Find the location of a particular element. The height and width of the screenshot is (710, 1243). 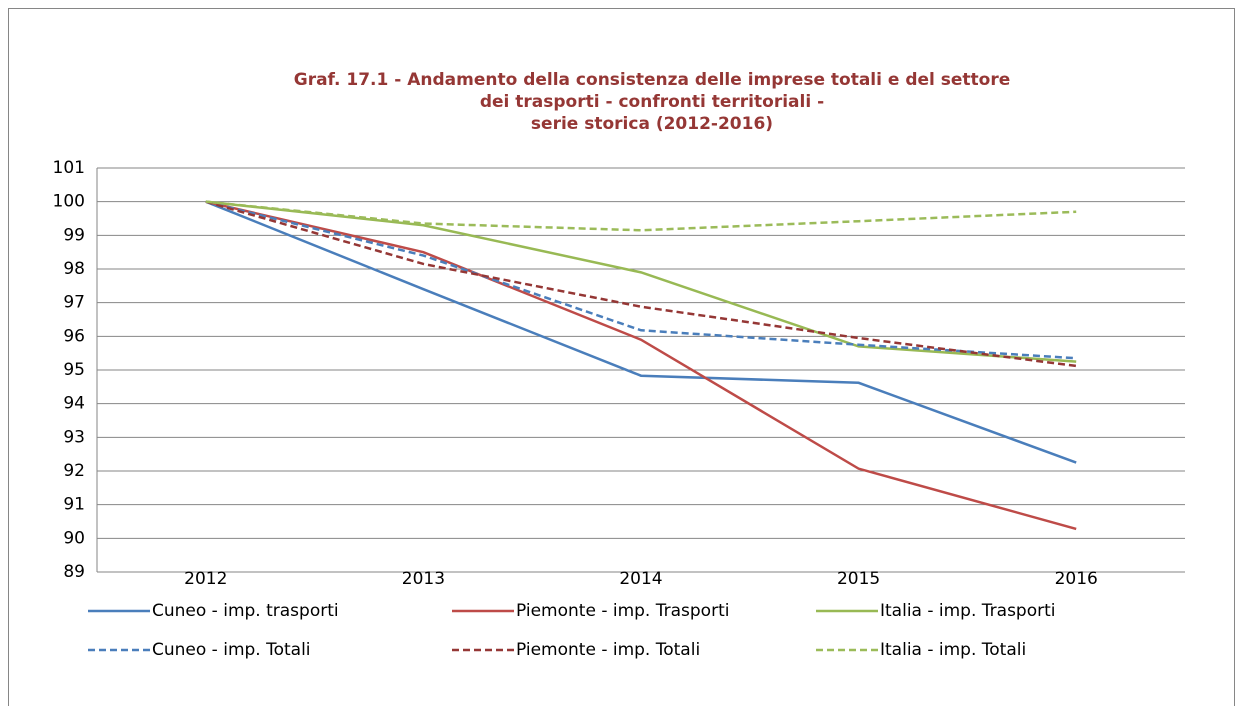

x-tick-label: 2014 is located at coordinates (640, 579).